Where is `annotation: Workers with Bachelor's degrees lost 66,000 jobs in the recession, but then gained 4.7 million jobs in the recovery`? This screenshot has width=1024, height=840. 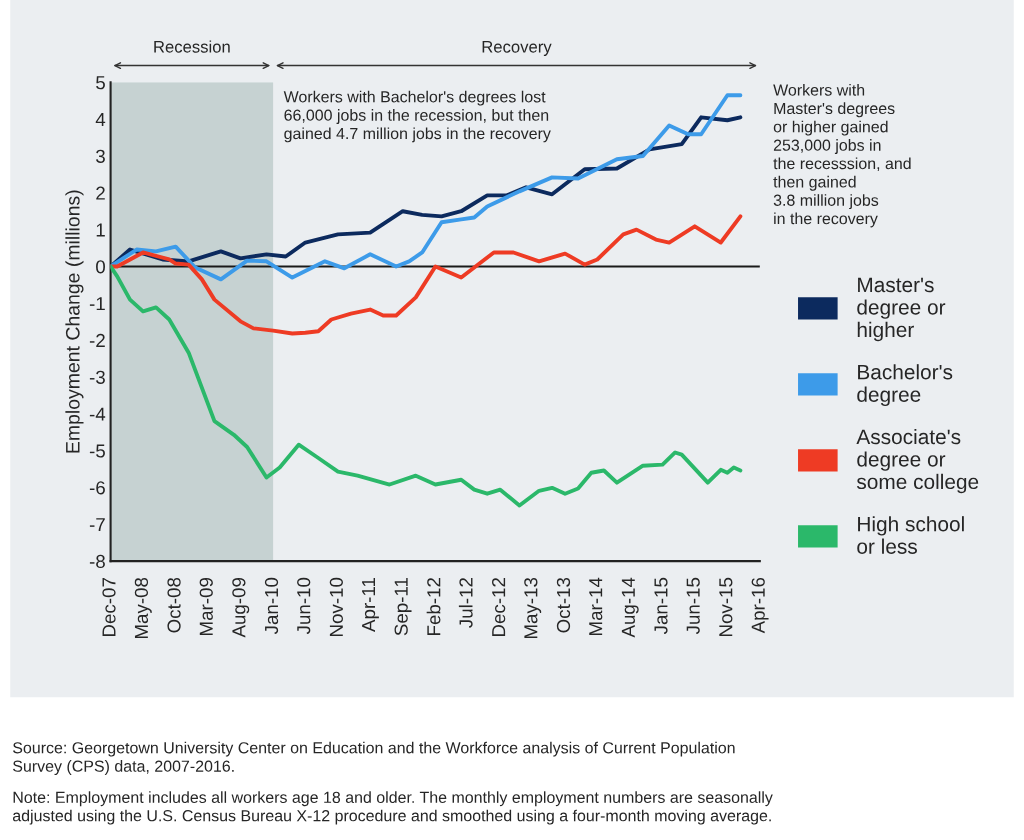 annotation: Workers with Bachelor's degrees lost 66,000 jobs in the recession, but then gained 4.7 million jobs in the recovery is located at coordinates (417, 116).